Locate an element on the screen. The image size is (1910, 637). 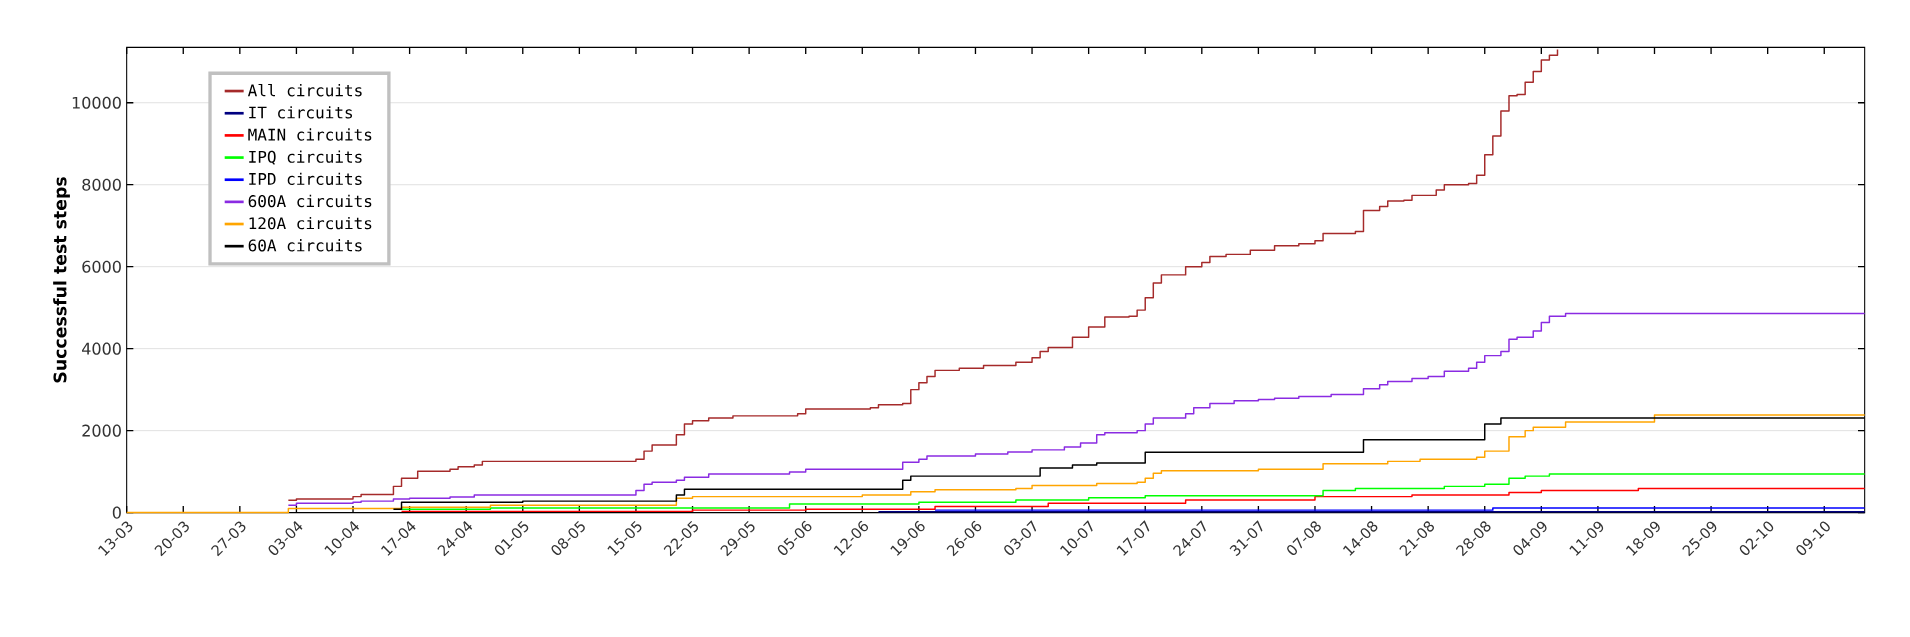
y-tick-label: 6000 is located at coordinates (101, 266).